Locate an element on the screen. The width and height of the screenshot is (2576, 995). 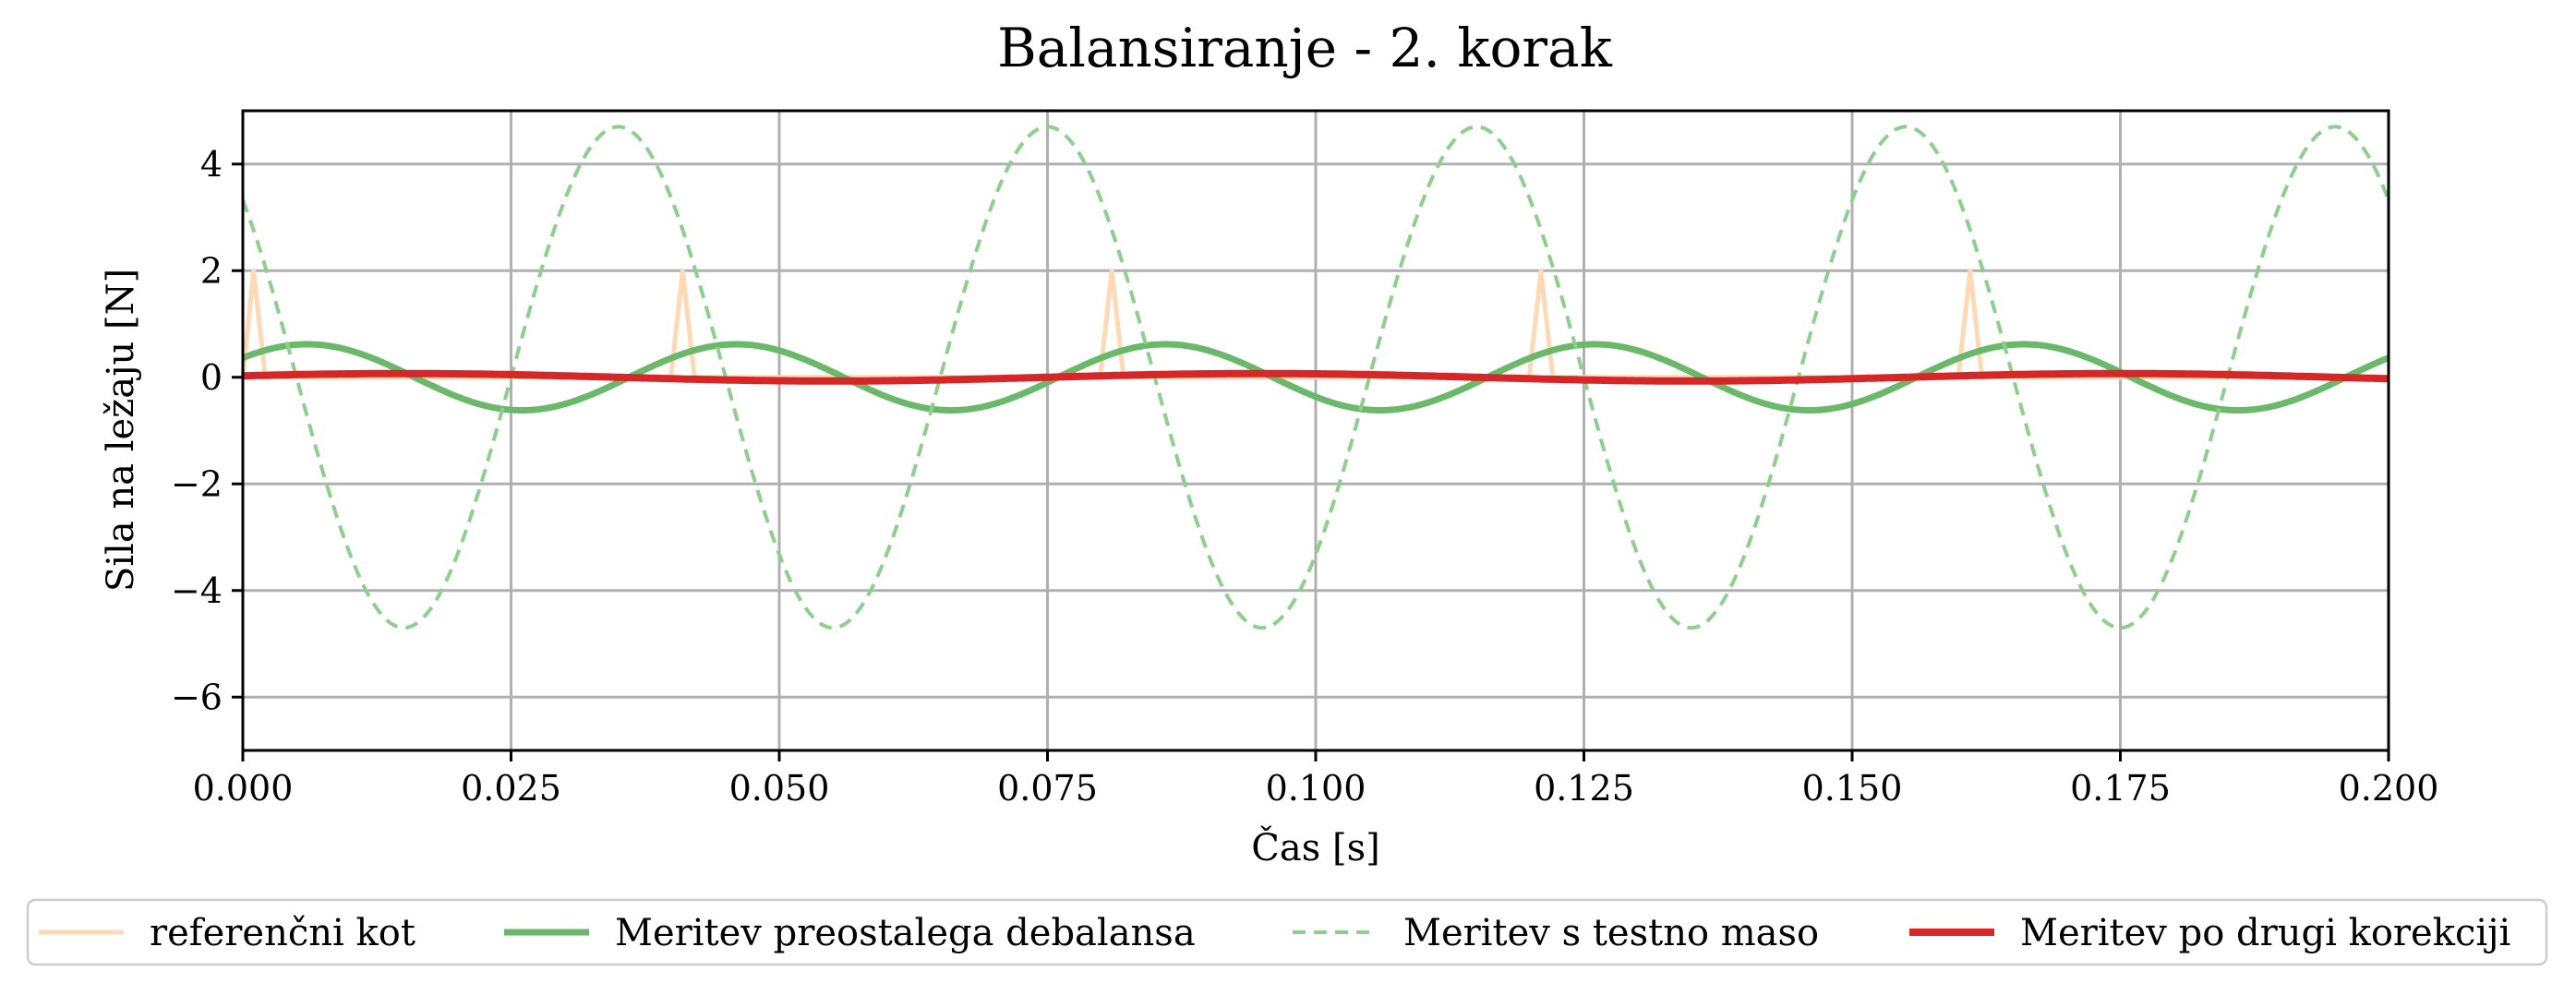
residual-unbalance-line is located at coordinates (1315, 377).